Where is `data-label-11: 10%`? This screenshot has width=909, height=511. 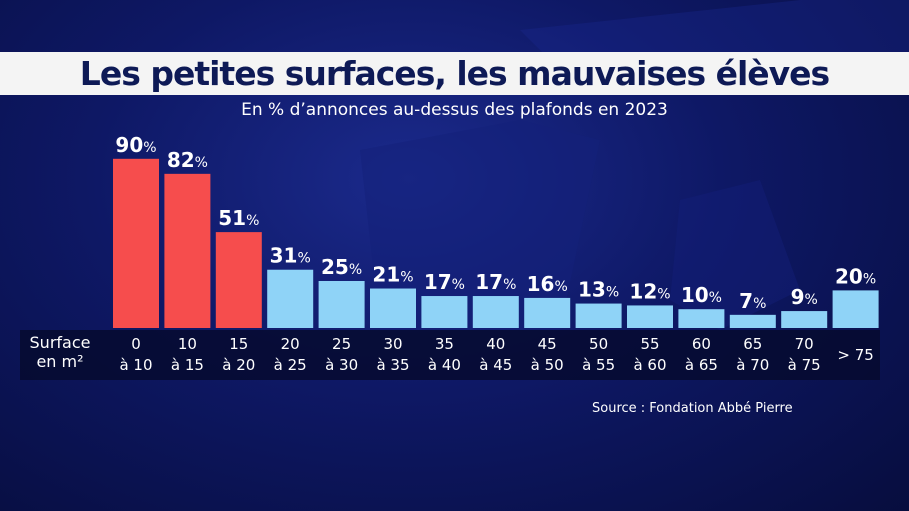
data-label-11: 10% is located at coordinates (701, 295).